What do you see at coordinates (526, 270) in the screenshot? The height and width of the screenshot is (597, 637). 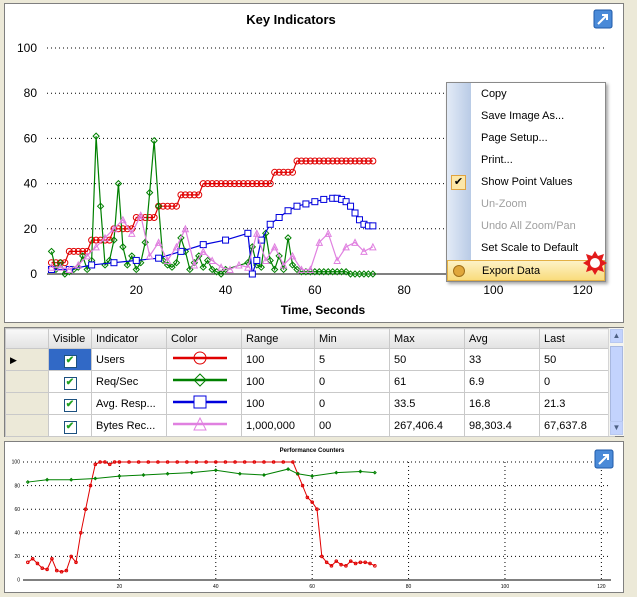 I see `menu-item-export-data: Export Data` at bounding box center [526, 270].